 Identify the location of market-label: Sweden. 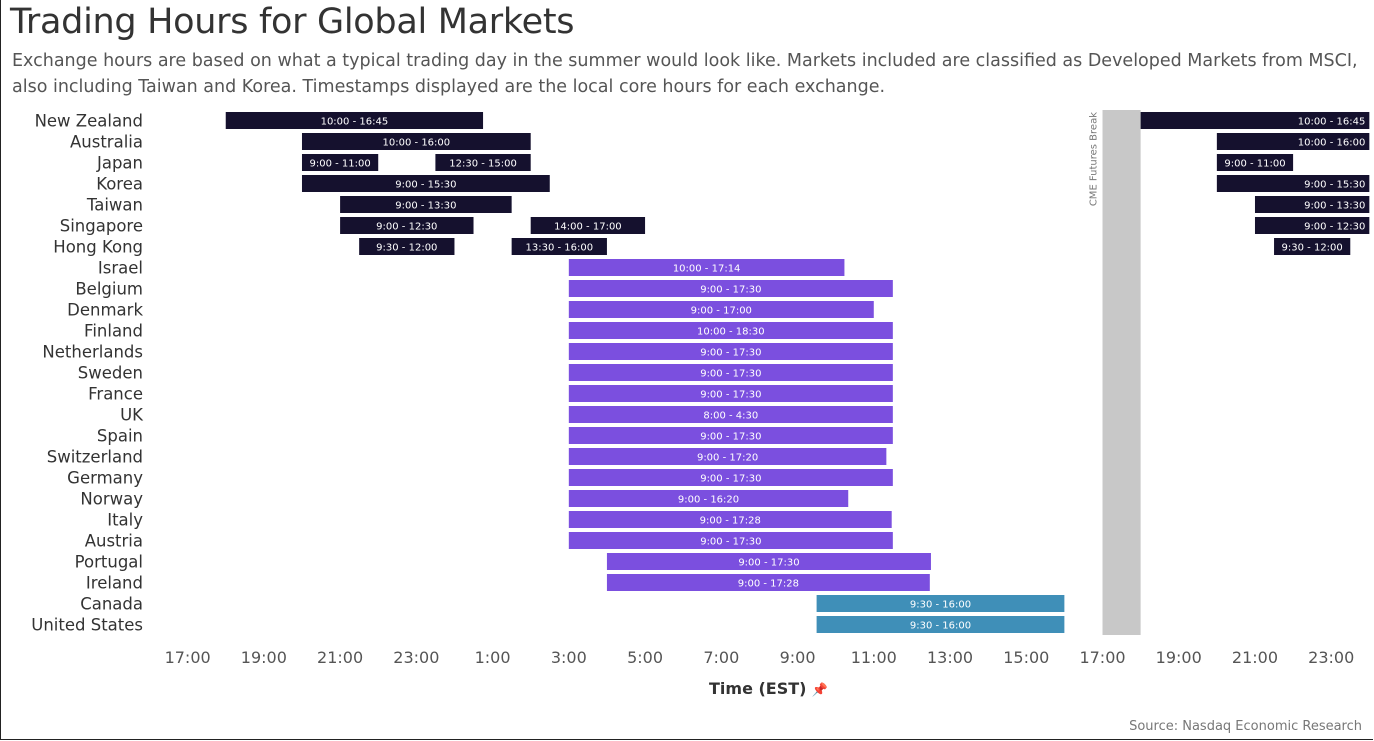
(110, 373).